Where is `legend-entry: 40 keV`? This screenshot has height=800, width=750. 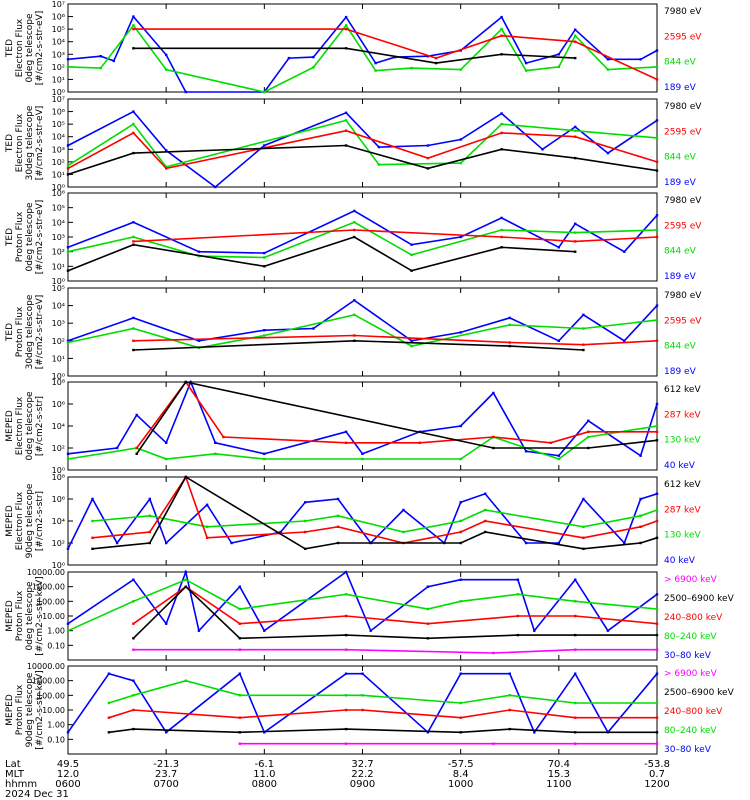
legend-entry: 40 keV is located at coordinates (680, 466).